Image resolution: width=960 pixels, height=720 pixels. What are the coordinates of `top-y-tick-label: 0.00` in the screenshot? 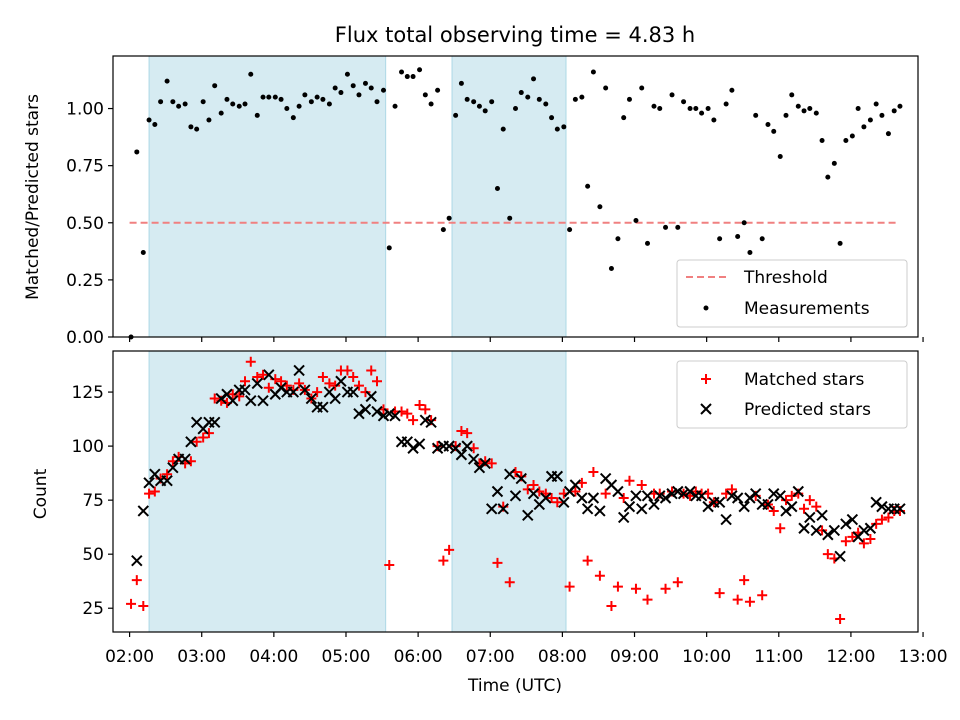 It's located at (85, 338).